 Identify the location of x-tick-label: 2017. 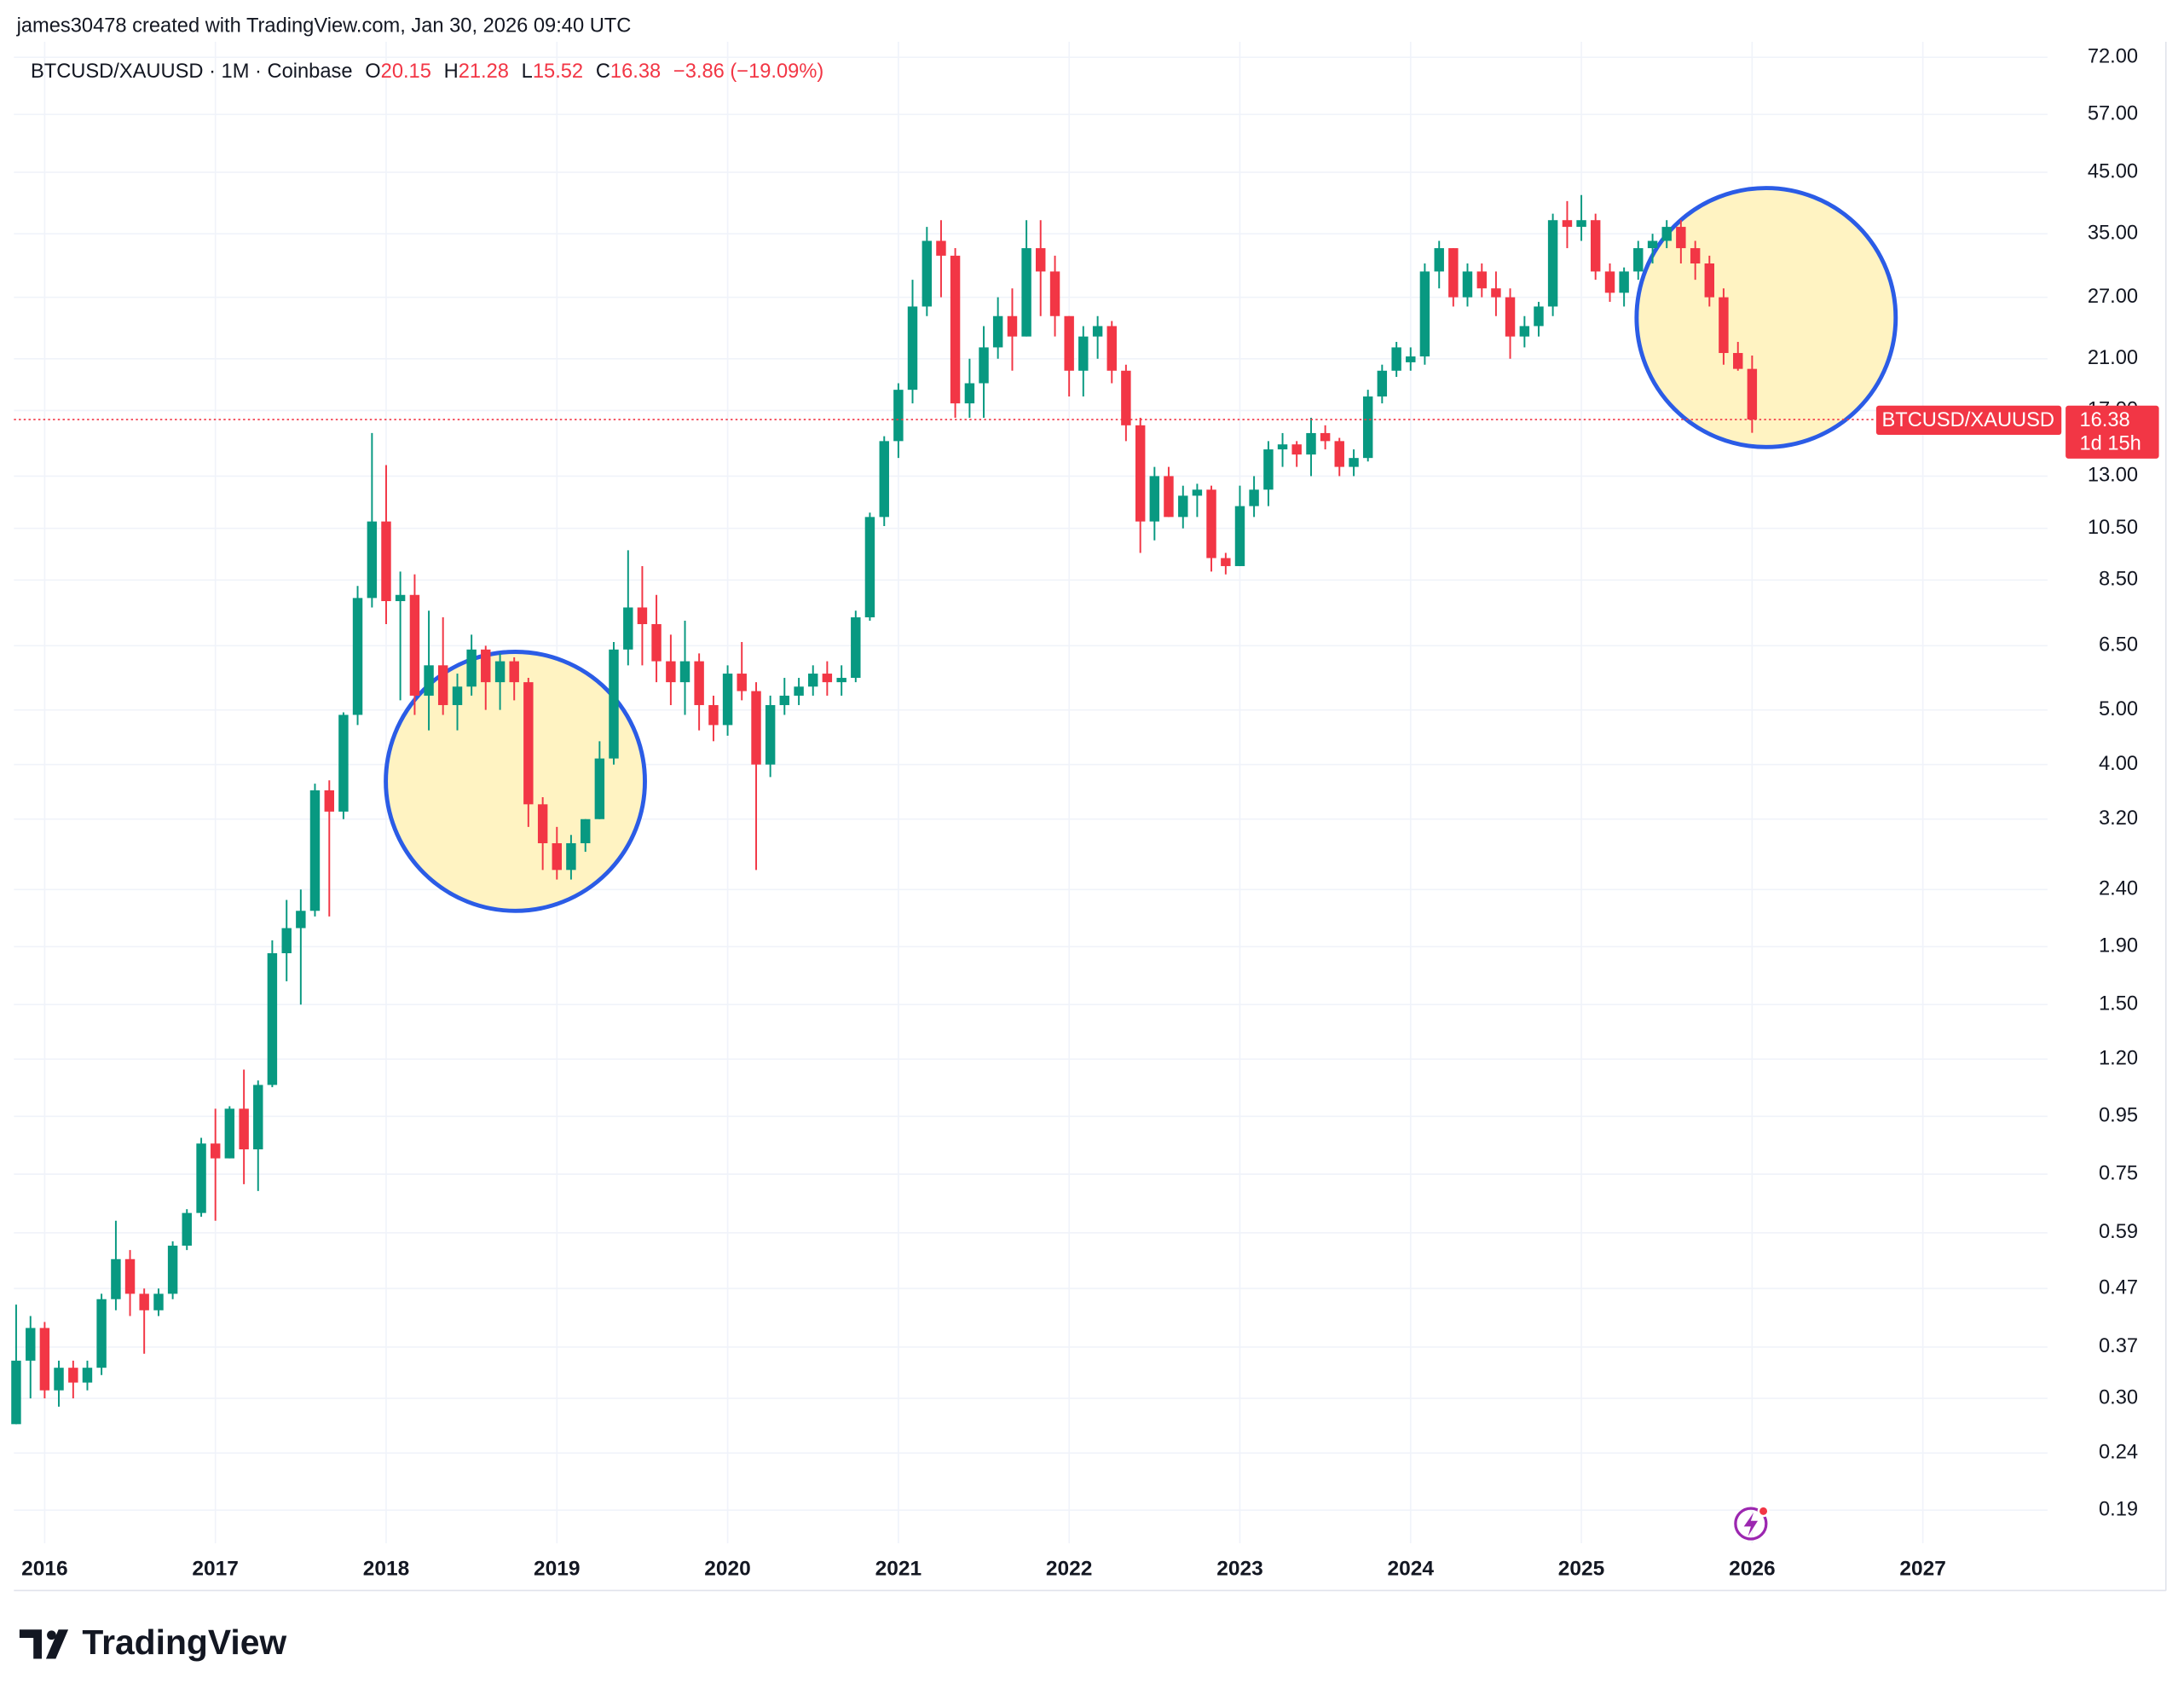
(215, 1568).